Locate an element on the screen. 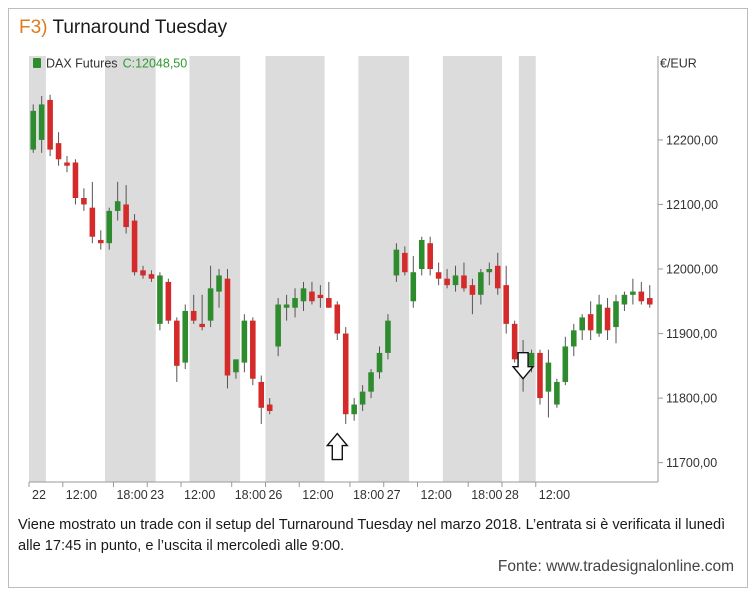 This screenshot has height=597, width=756. y-tick-label: 12000,00 is located at coordinates (692, 270).